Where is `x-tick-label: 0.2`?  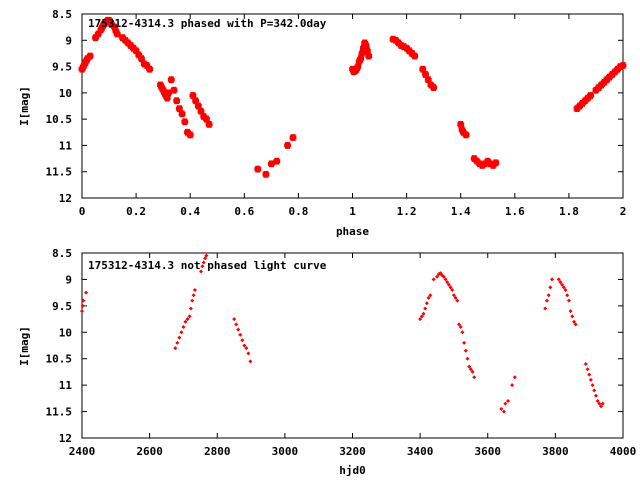
x-tick-label: 0.2 is located at coordinates (136, 211).